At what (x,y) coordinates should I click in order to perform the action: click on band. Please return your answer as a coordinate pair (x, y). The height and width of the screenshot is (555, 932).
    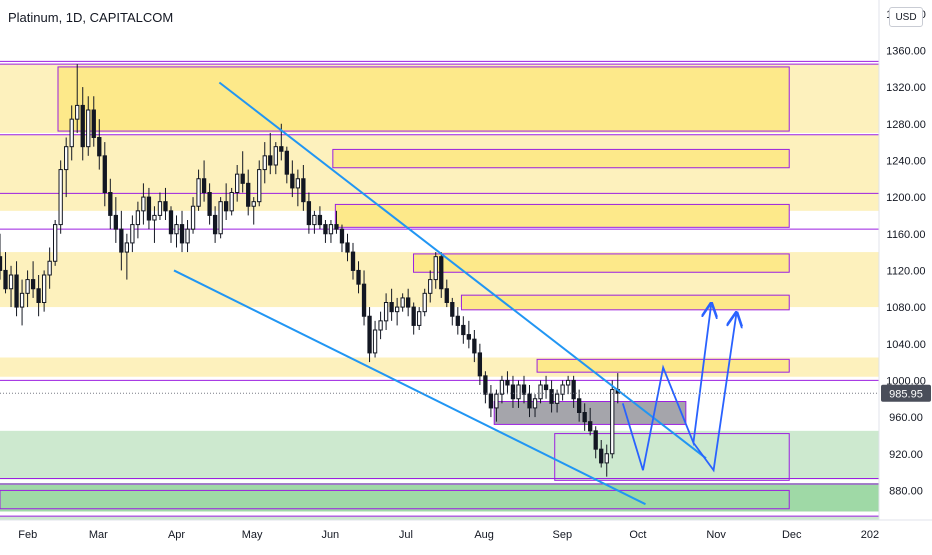
    Looking at the image, I should click on (439, 172).